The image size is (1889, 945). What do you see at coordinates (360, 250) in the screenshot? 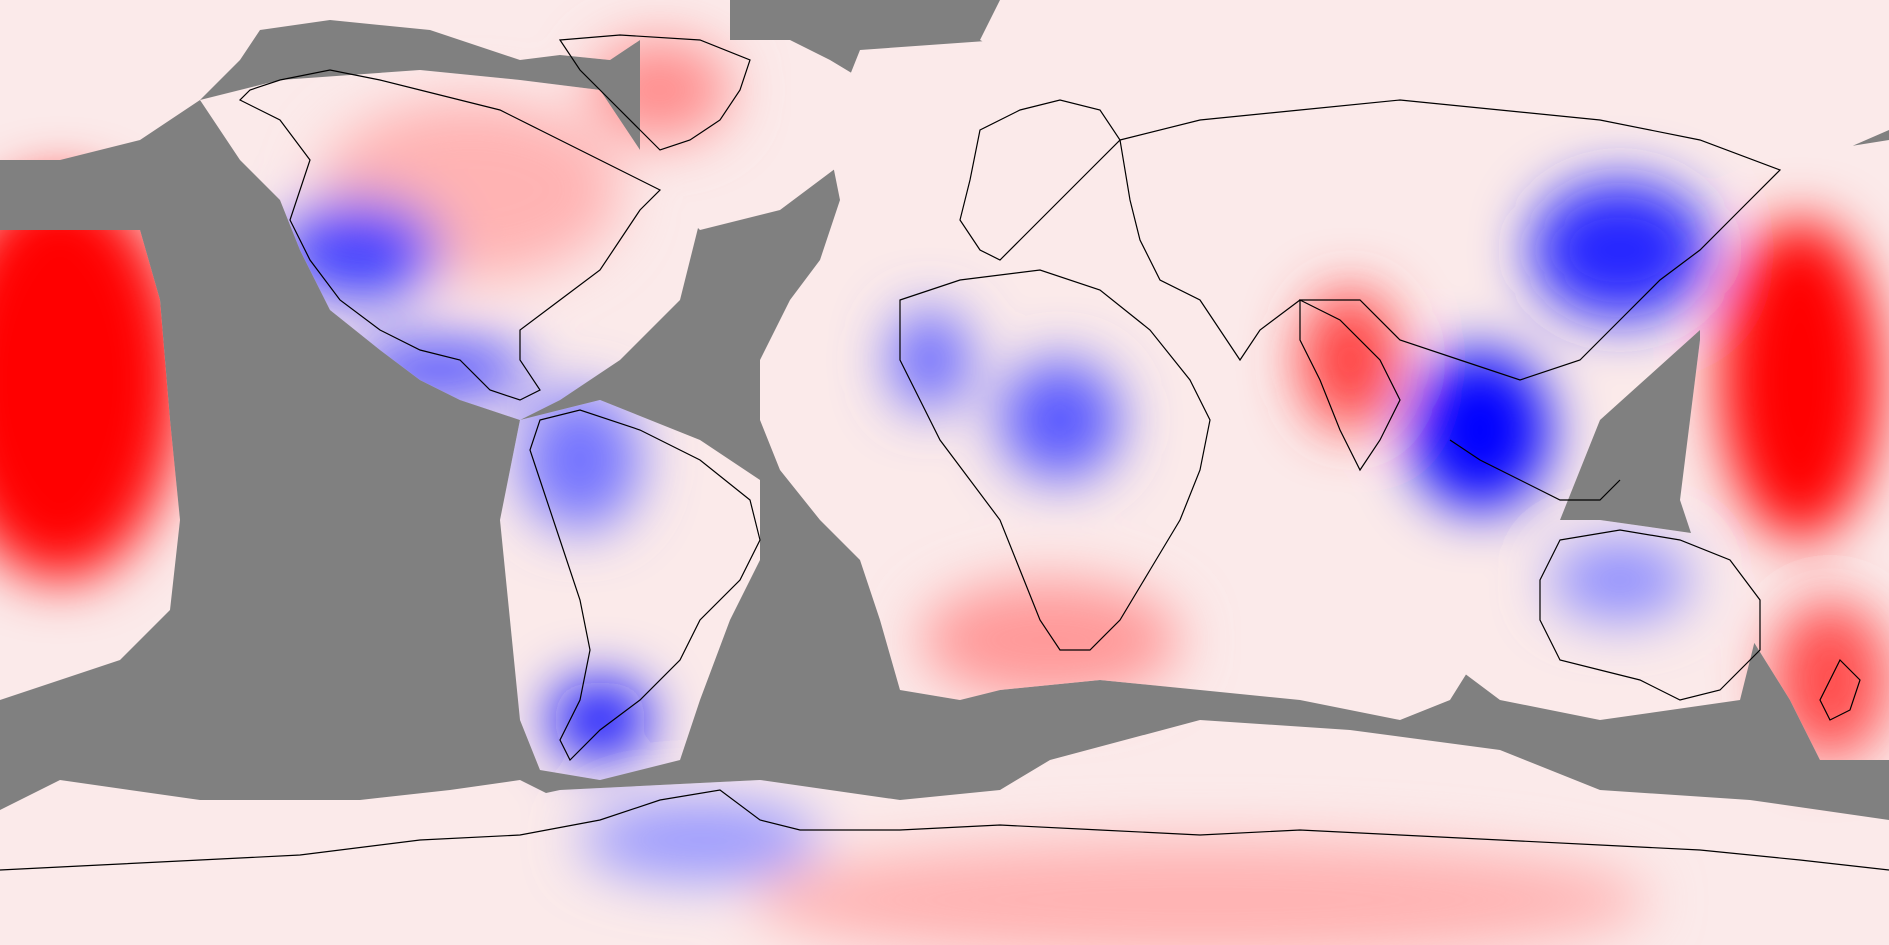
I see `anomaly-western-usa-negative` at bounding box center [360, 250].